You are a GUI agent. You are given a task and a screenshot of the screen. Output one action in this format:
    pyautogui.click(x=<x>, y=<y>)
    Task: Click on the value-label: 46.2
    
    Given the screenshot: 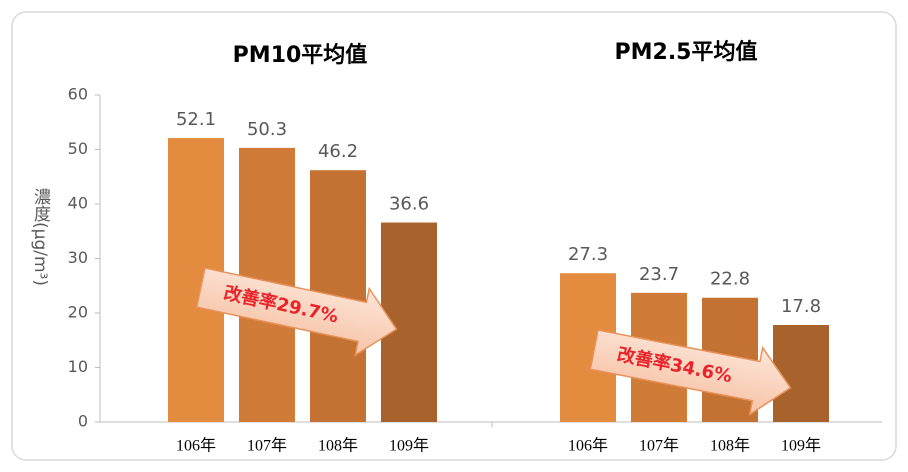 What is the action you would take?
    pyautogui.click(x=338, y=151)
    